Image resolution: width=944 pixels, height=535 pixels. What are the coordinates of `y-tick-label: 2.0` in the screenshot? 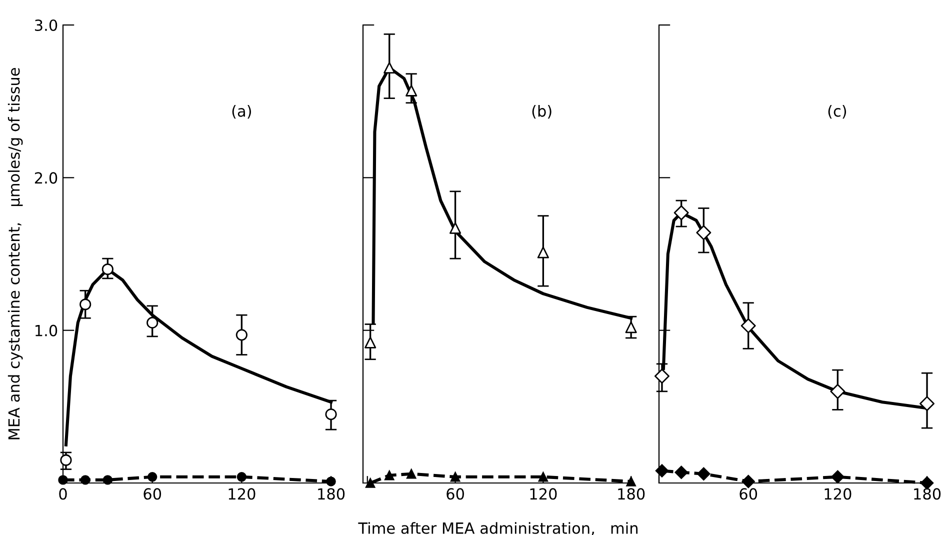 It's located at (46, 178).